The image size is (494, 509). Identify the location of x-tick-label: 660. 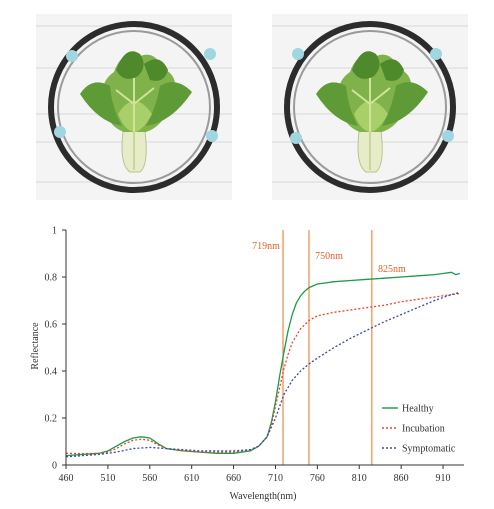
(233, 478).